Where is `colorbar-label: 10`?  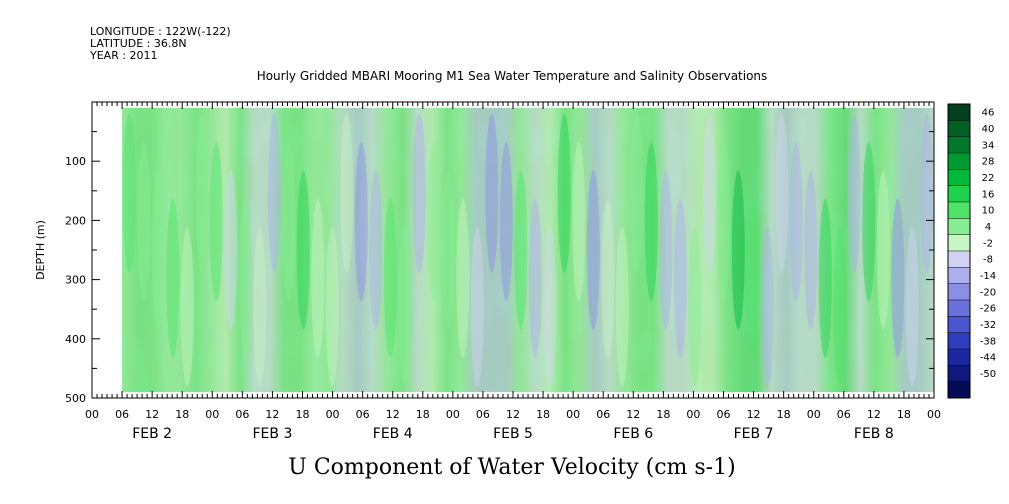 colorbar-label: 10 is located at coordinates (988, 211).